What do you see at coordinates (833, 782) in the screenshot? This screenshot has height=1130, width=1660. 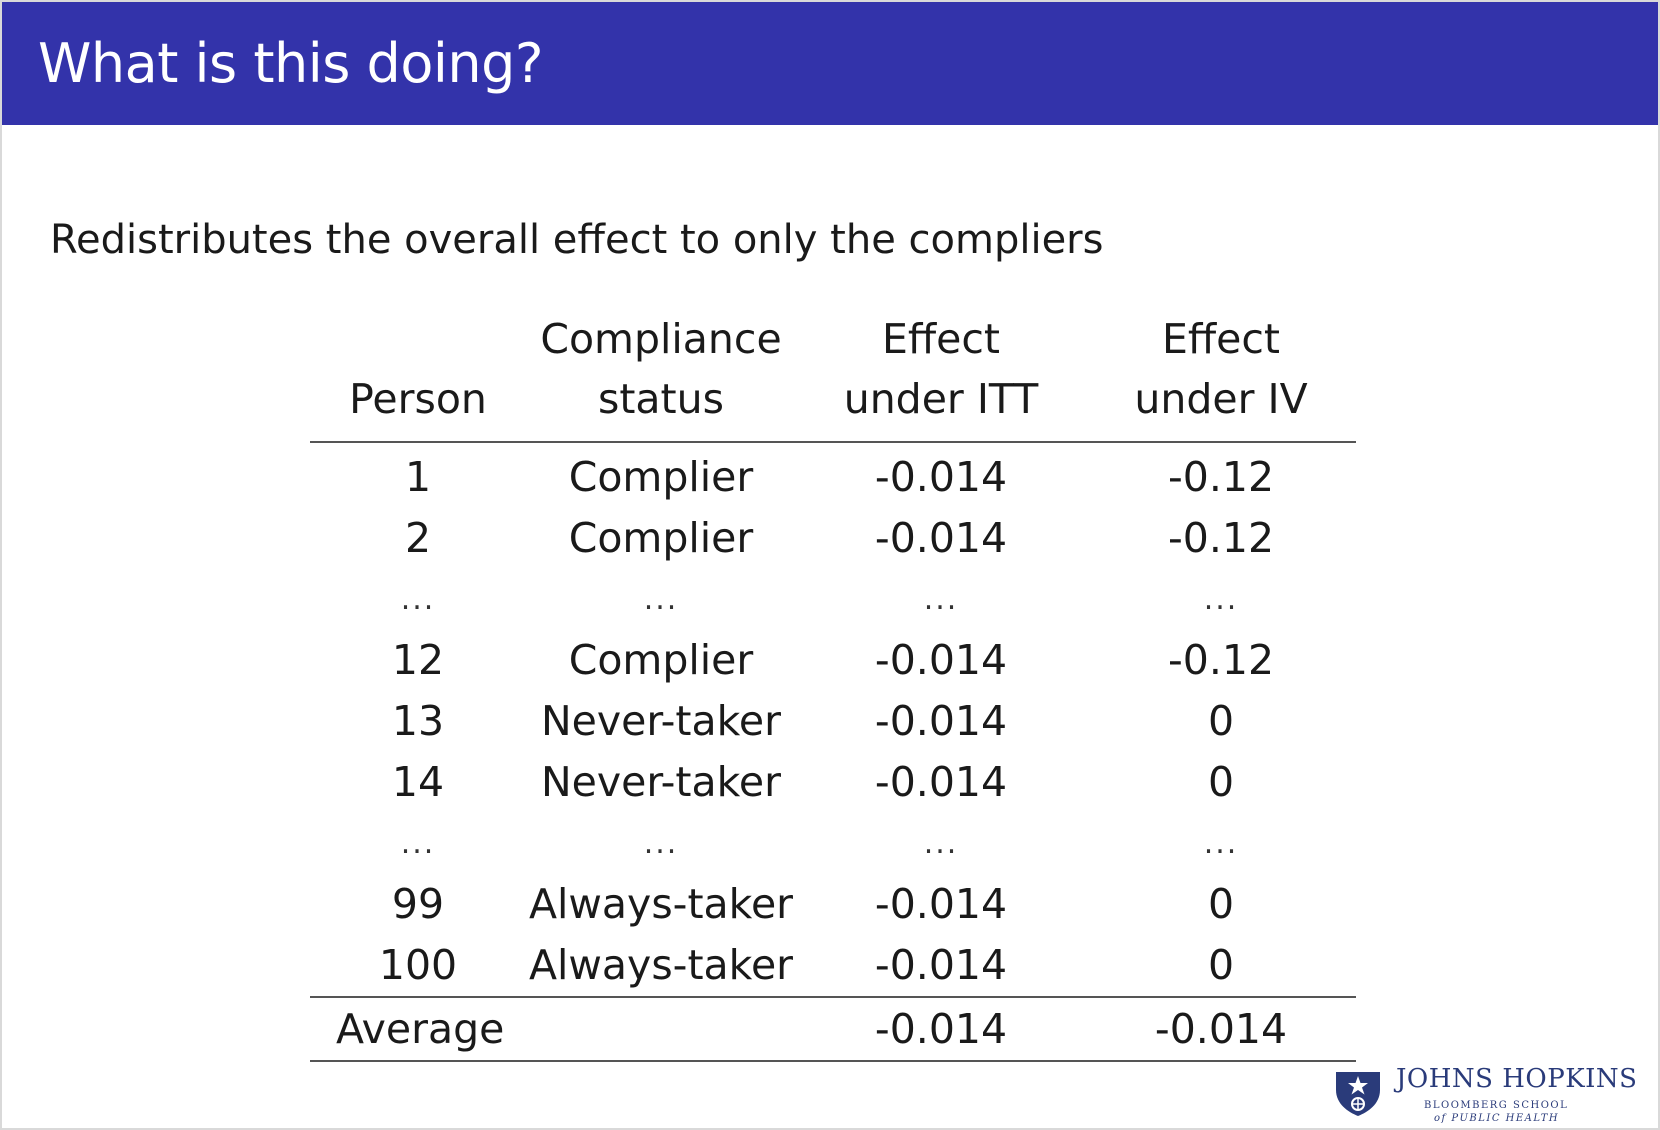 I see `table-row: 14 Never-taker -0.014 0` at bounding box center [833, 782].